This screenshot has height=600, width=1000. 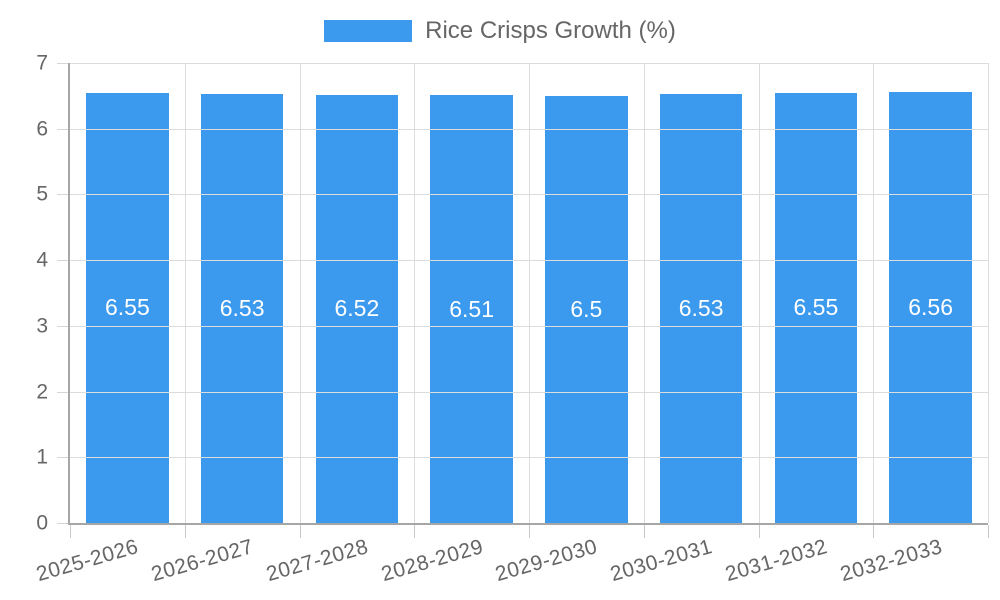 I want to click on bar-value-label: 6.5, so click(x=586, y=308).